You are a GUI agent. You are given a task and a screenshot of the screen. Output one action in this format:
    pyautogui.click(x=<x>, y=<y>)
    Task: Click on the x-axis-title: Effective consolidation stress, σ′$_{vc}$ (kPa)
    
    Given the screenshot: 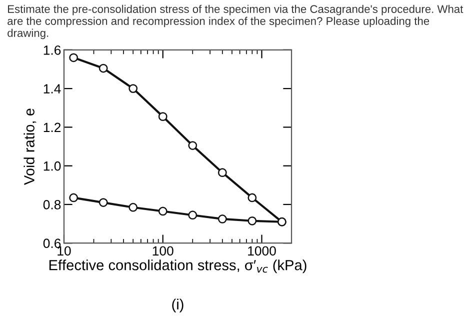 What is the action you would take?
    pyautogui.click(x=177, y=267)
    